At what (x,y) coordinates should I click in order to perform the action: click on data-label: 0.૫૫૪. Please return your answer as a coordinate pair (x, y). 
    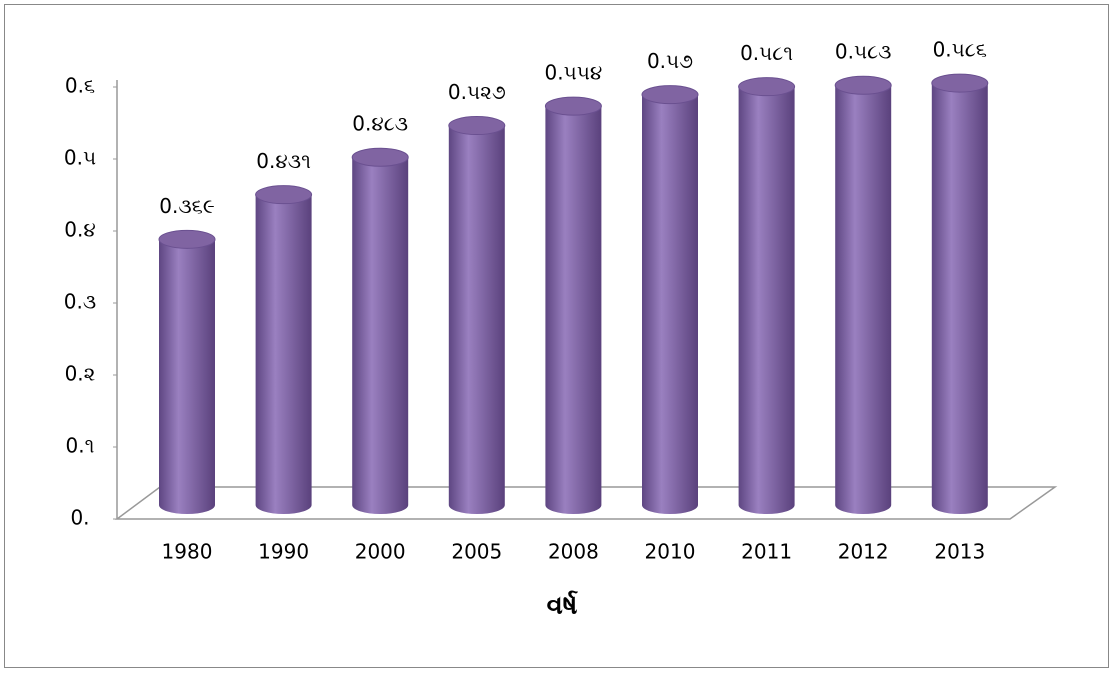
    Looking at the image, I should click on (574, 73).